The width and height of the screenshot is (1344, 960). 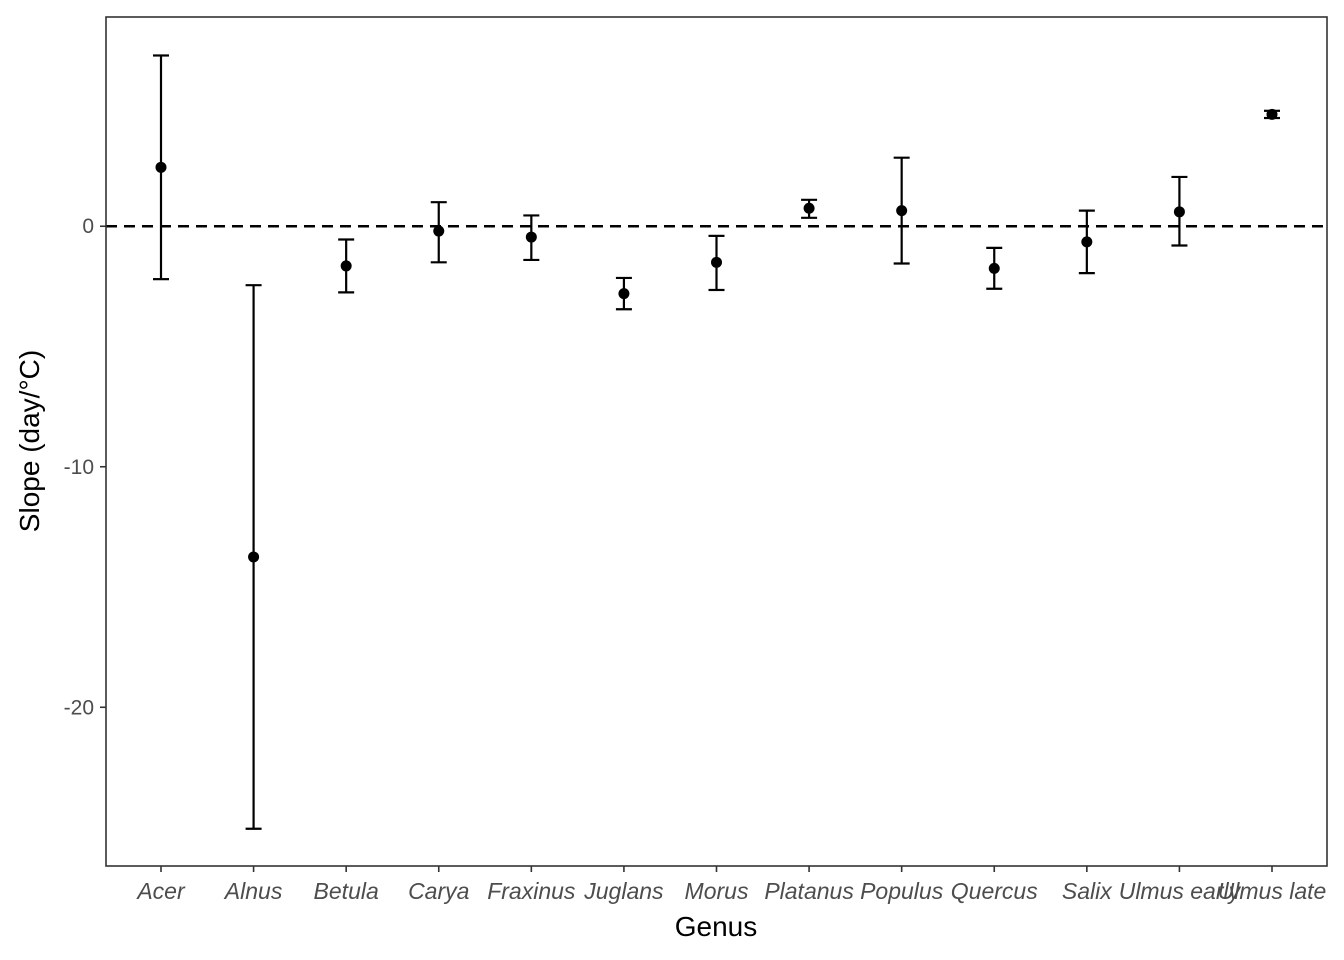 I want to click on point-ulmus-late, so click(x=1272, y=114).